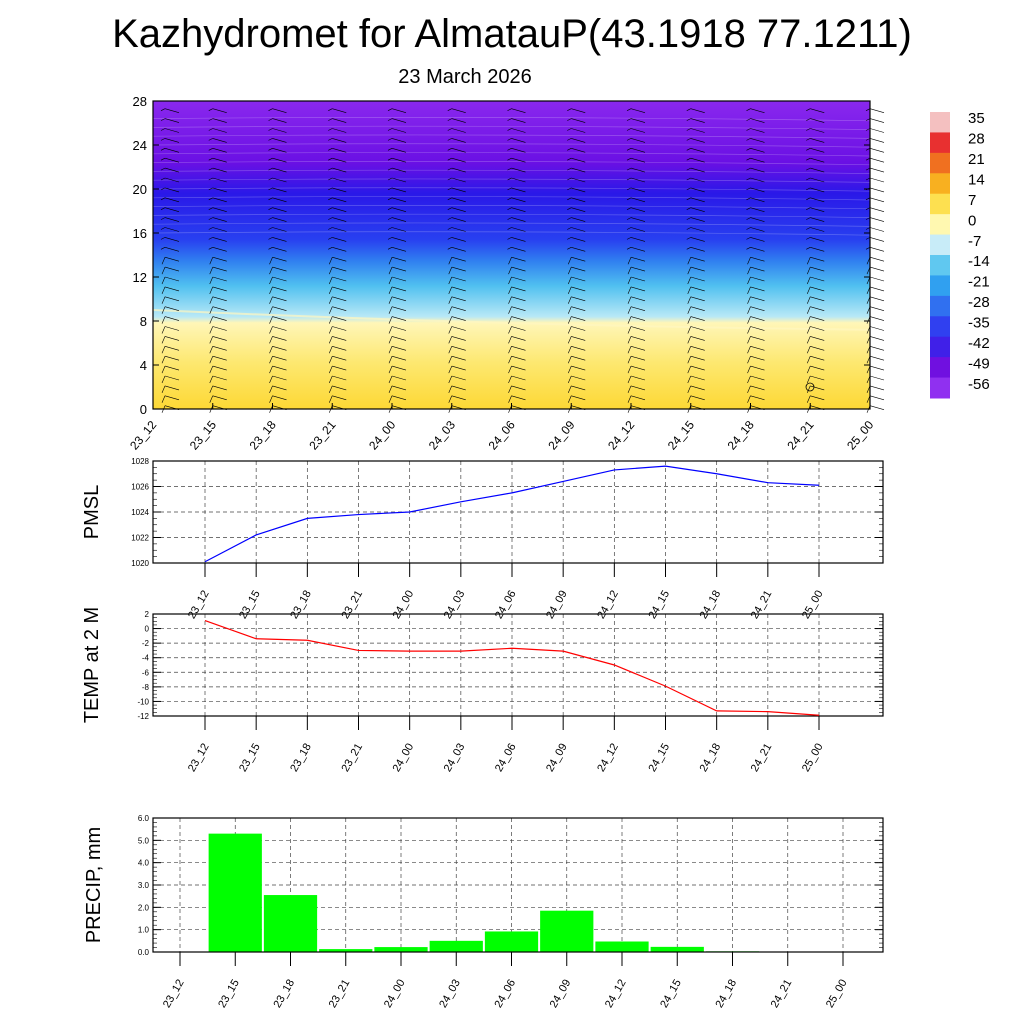 The image size is (1024, 1024). What do you see at coordinates (140, 189) in the screenshot?
I see `y-tick-label: 20` at bounding box center [140, 189].